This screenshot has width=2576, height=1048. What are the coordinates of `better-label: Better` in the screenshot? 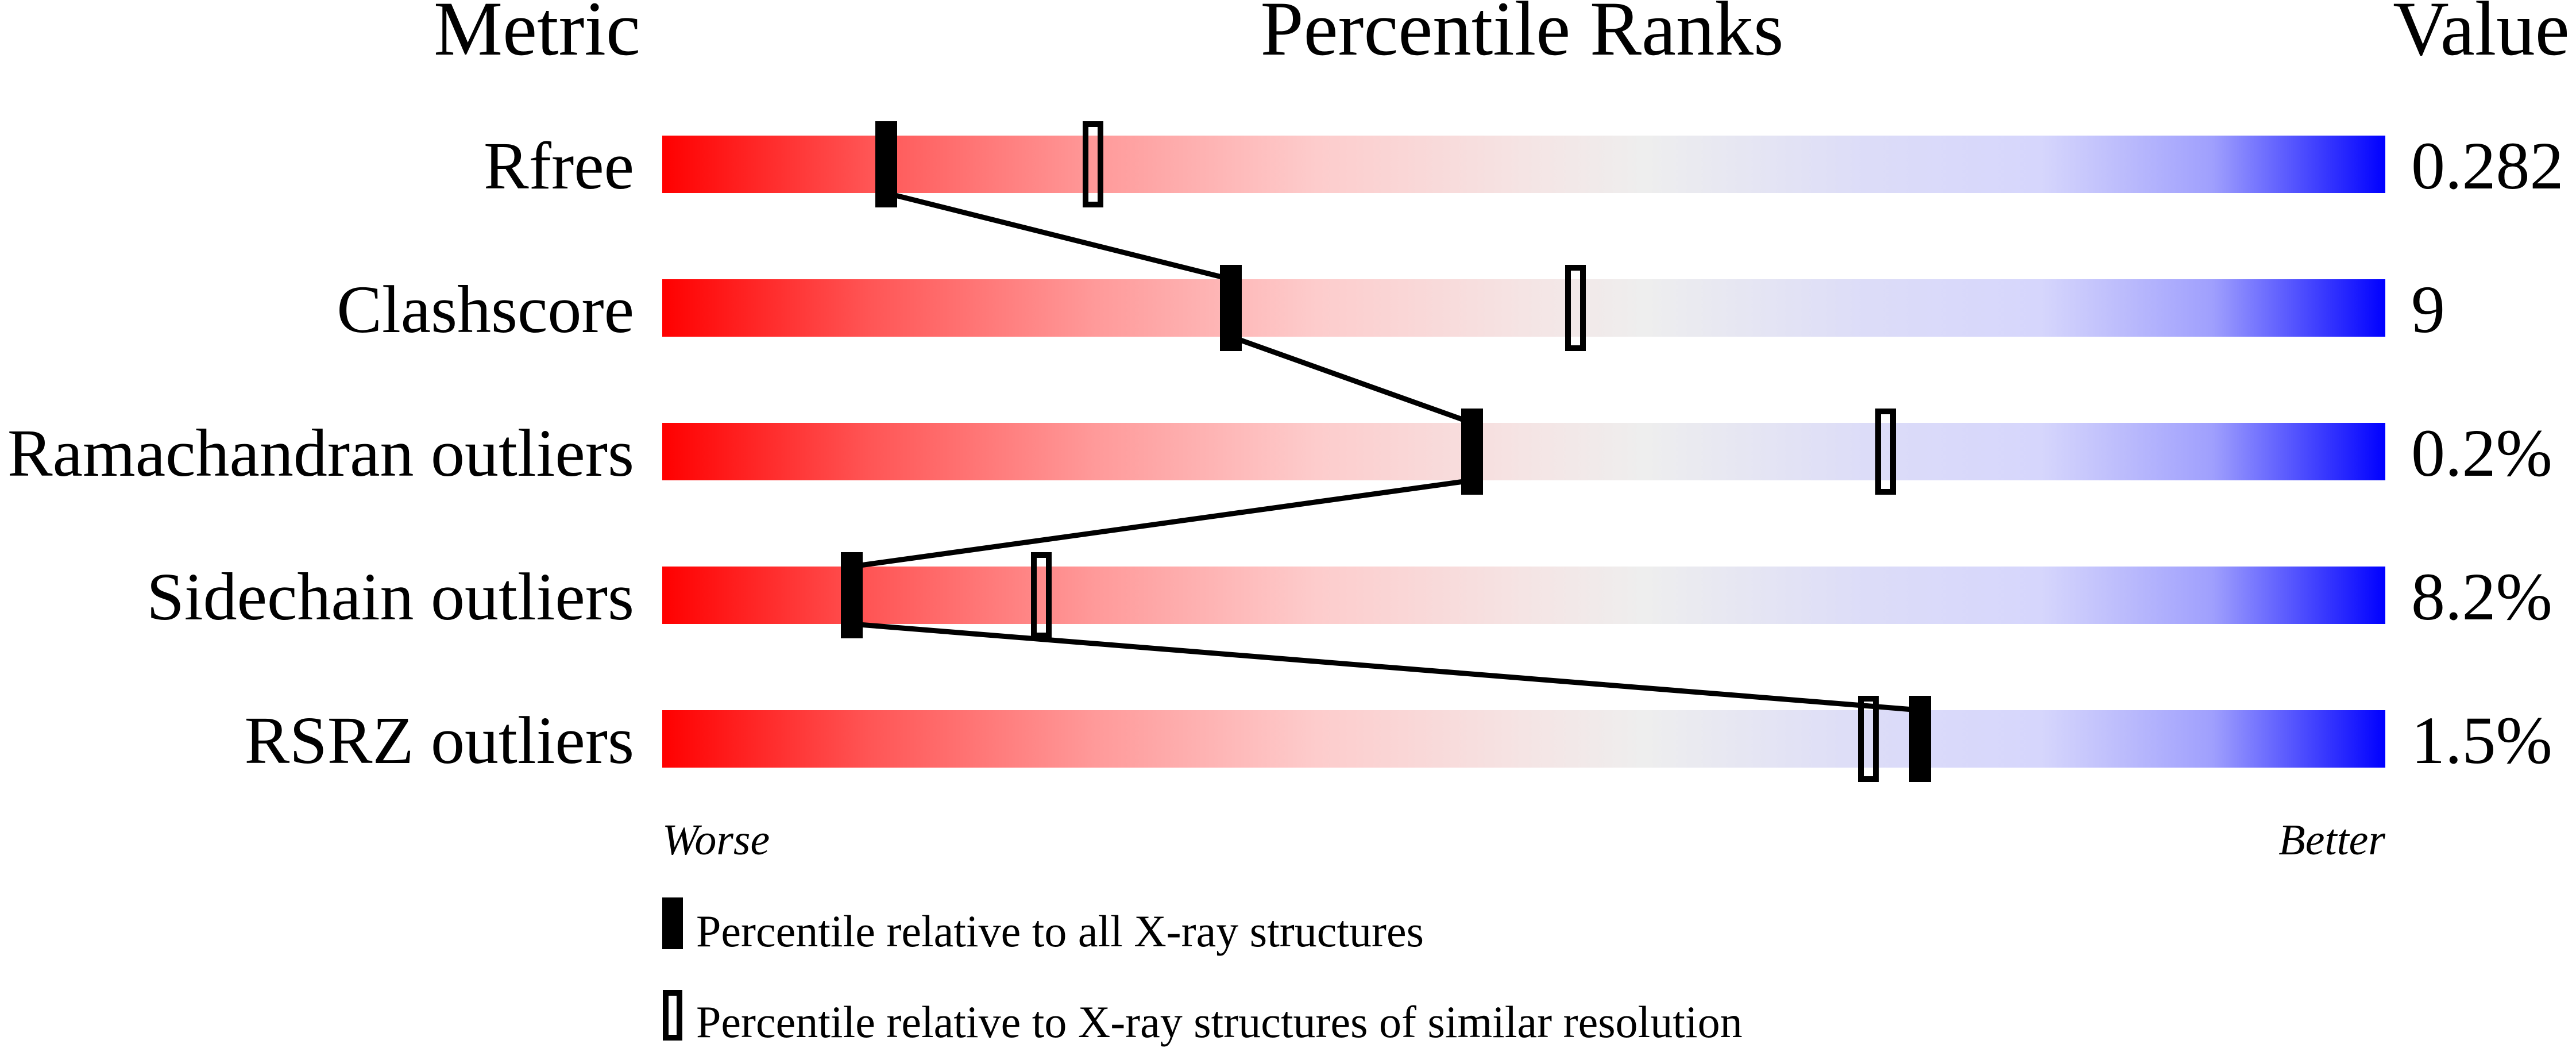 It's located at (2331, 840).